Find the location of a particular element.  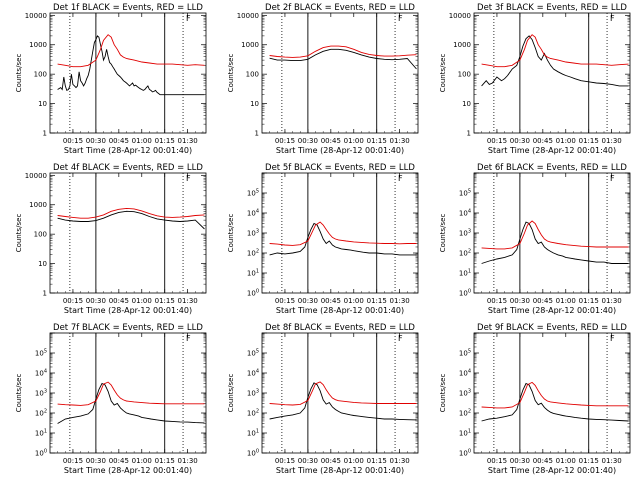

chart-title: Det 8f BLACK = Events, RED = LLD is located at coordinates (340, 328).